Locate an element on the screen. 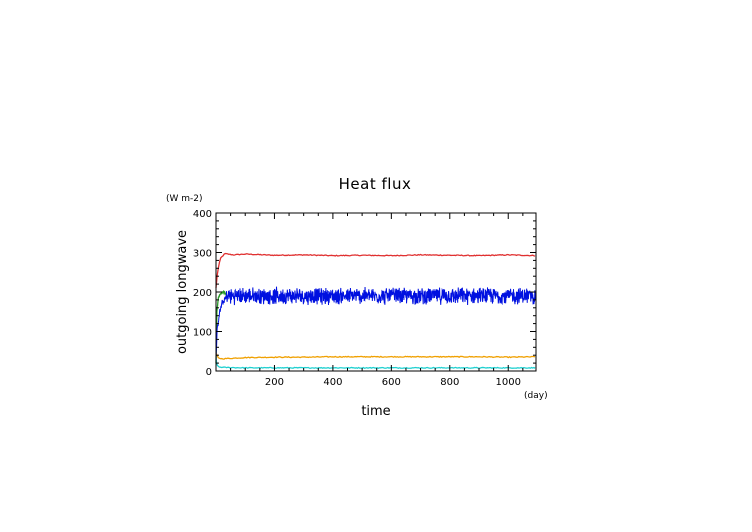 The width and height of the screenshot is (752, 532). x-tick-label: 200 is located at coordinates (274, 382).